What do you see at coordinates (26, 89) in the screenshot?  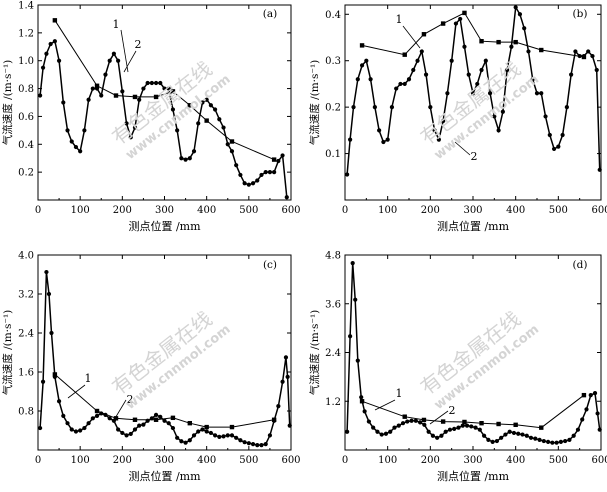 I see `y-tick-label: 0.8` at bounding box center [26, 89].